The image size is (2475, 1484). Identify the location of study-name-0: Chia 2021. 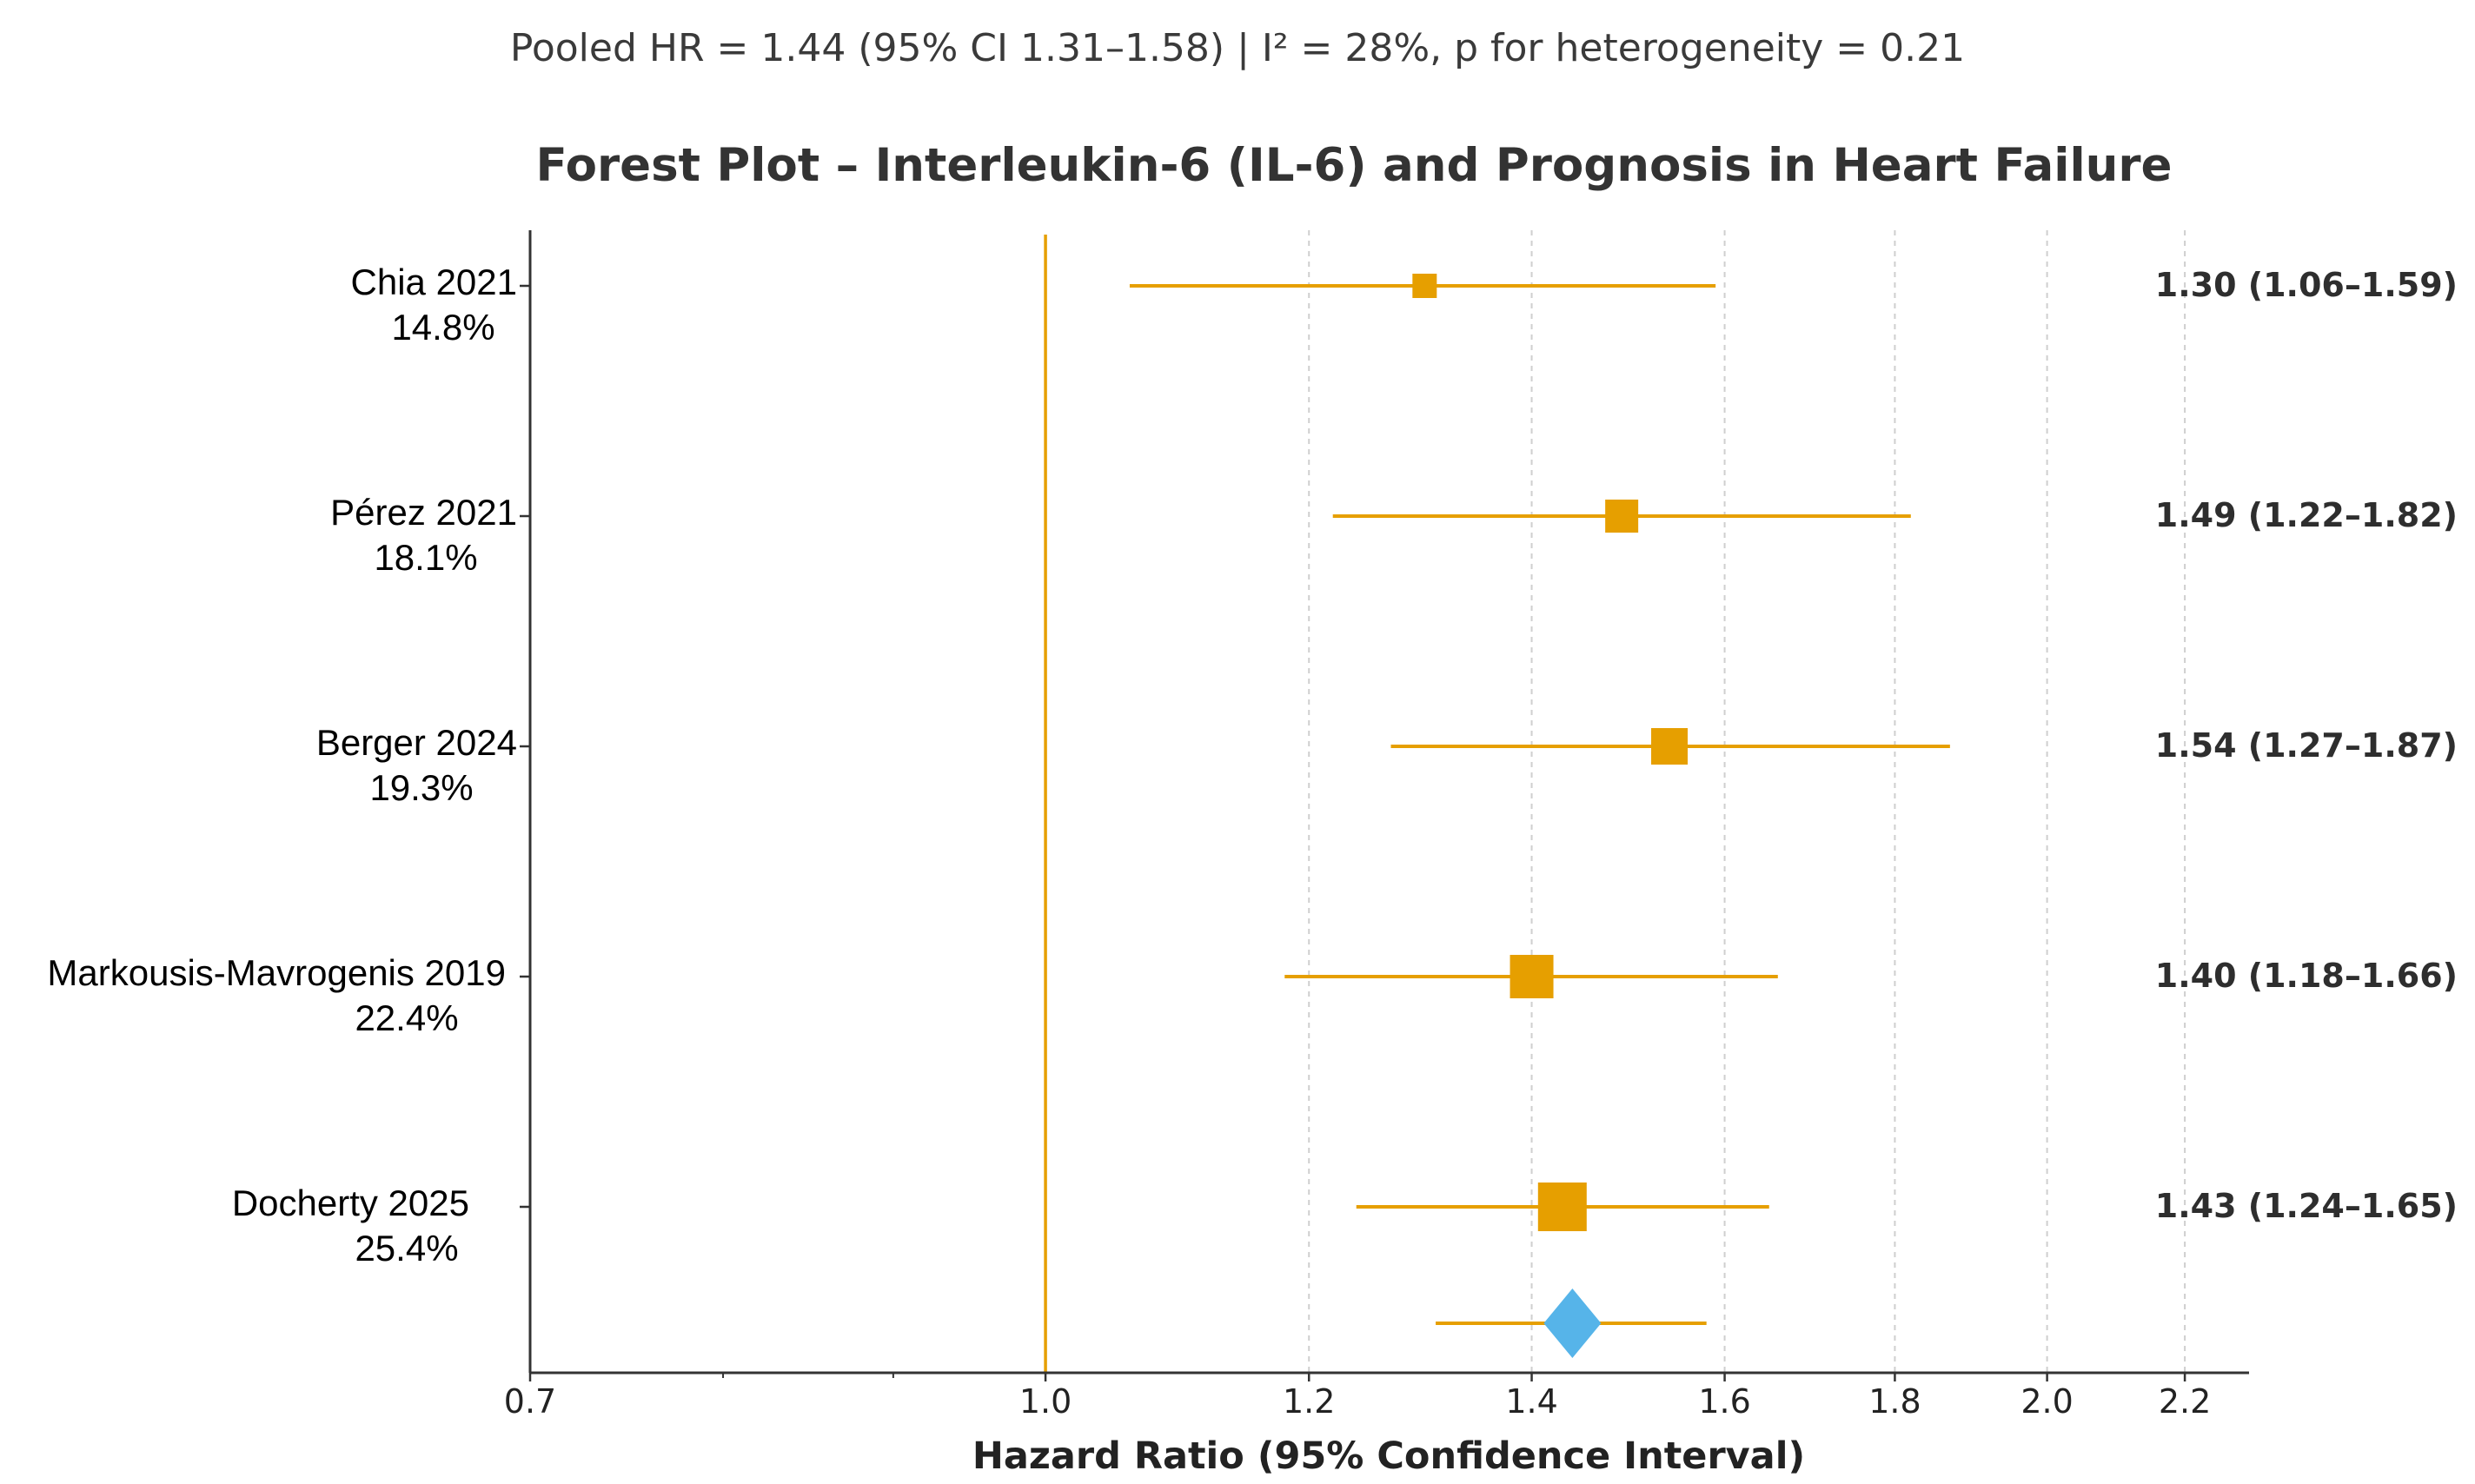
(434, 282).